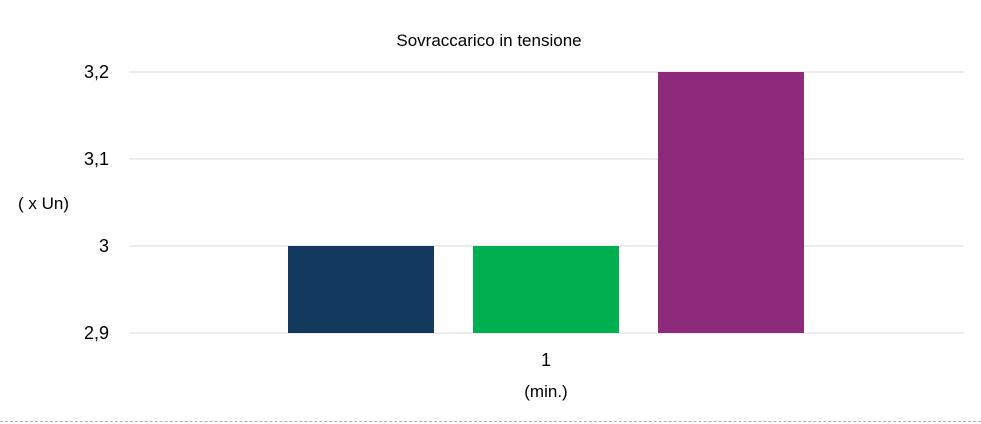 The image size is (981, 424). I want to click on y-tick-label: 2,9, so click(96, 333).